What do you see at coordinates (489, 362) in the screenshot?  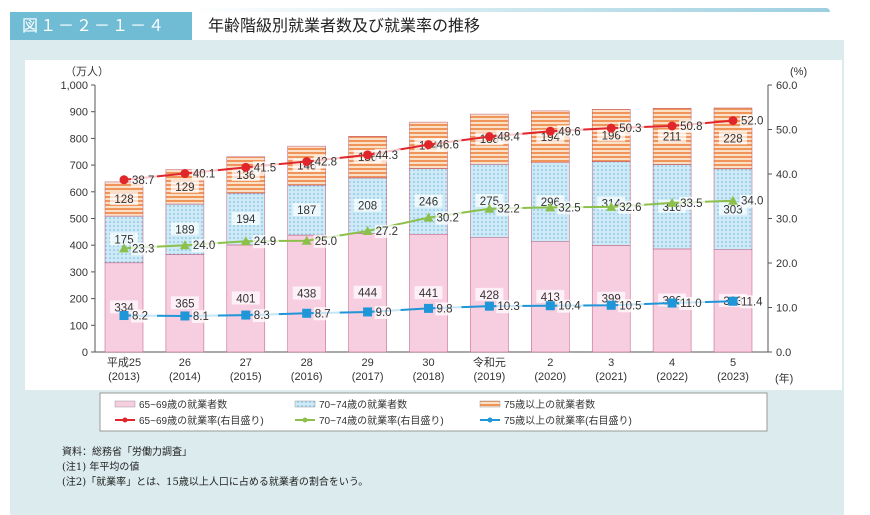 I see `x-tick-label: 令和元` at bounding box center [489, 362].